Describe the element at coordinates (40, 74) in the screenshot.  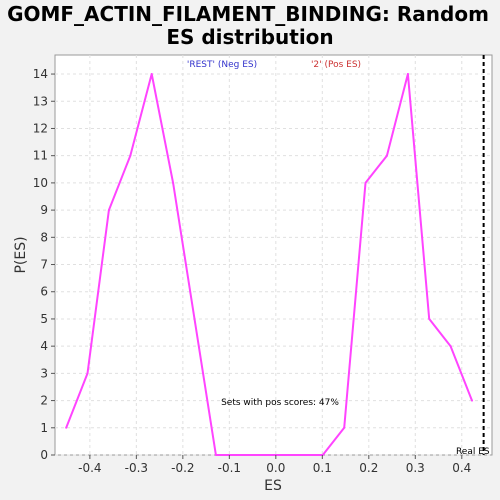
I see `y-tick-label: 14` at that location.